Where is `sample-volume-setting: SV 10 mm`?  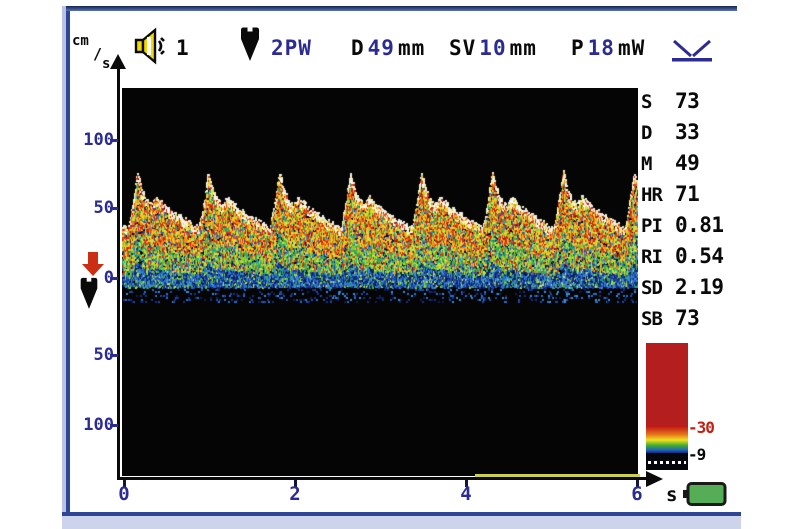
sample-volume-setting: SV 10 mm is located at coordinates (493, 48).